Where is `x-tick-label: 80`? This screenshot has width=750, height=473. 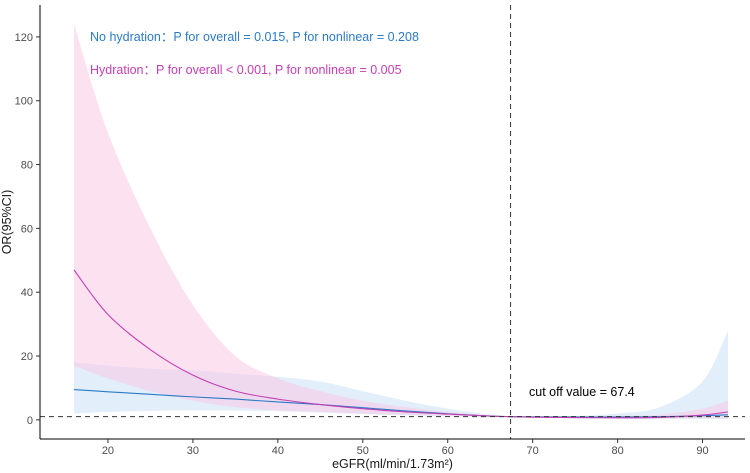
x-tick-label: 80 is located at coordinates (617, 451).